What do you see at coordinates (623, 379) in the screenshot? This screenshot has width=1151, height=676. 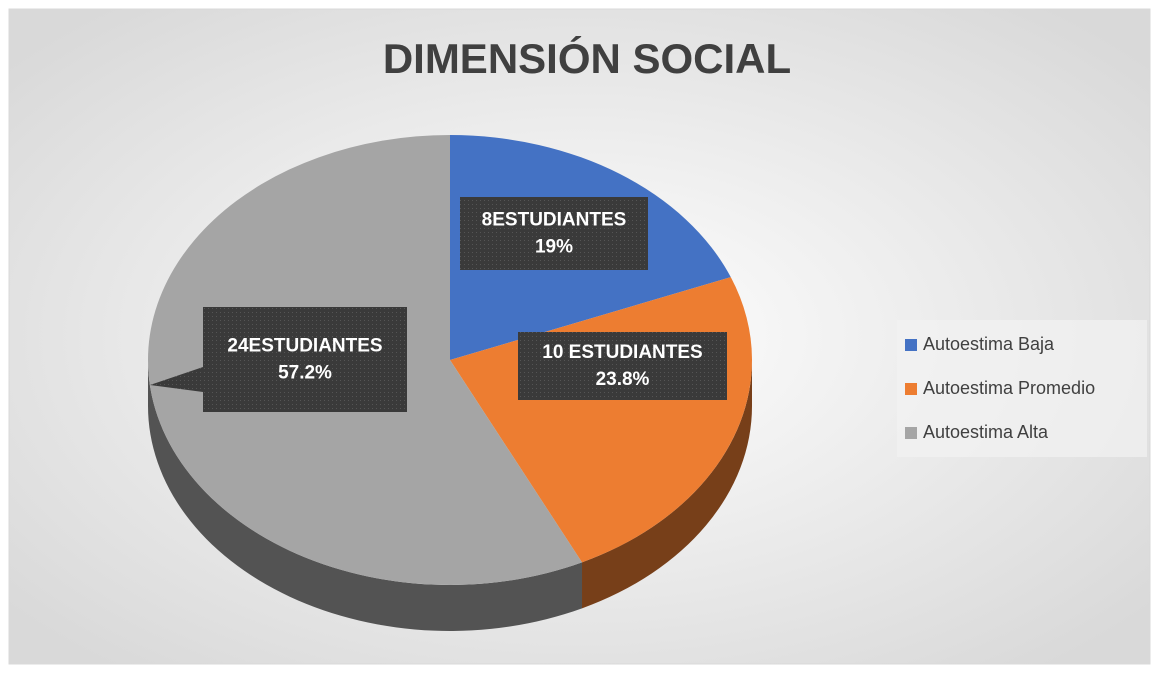 I see `data-label: 23.8%` at bounding box center [623, 379].